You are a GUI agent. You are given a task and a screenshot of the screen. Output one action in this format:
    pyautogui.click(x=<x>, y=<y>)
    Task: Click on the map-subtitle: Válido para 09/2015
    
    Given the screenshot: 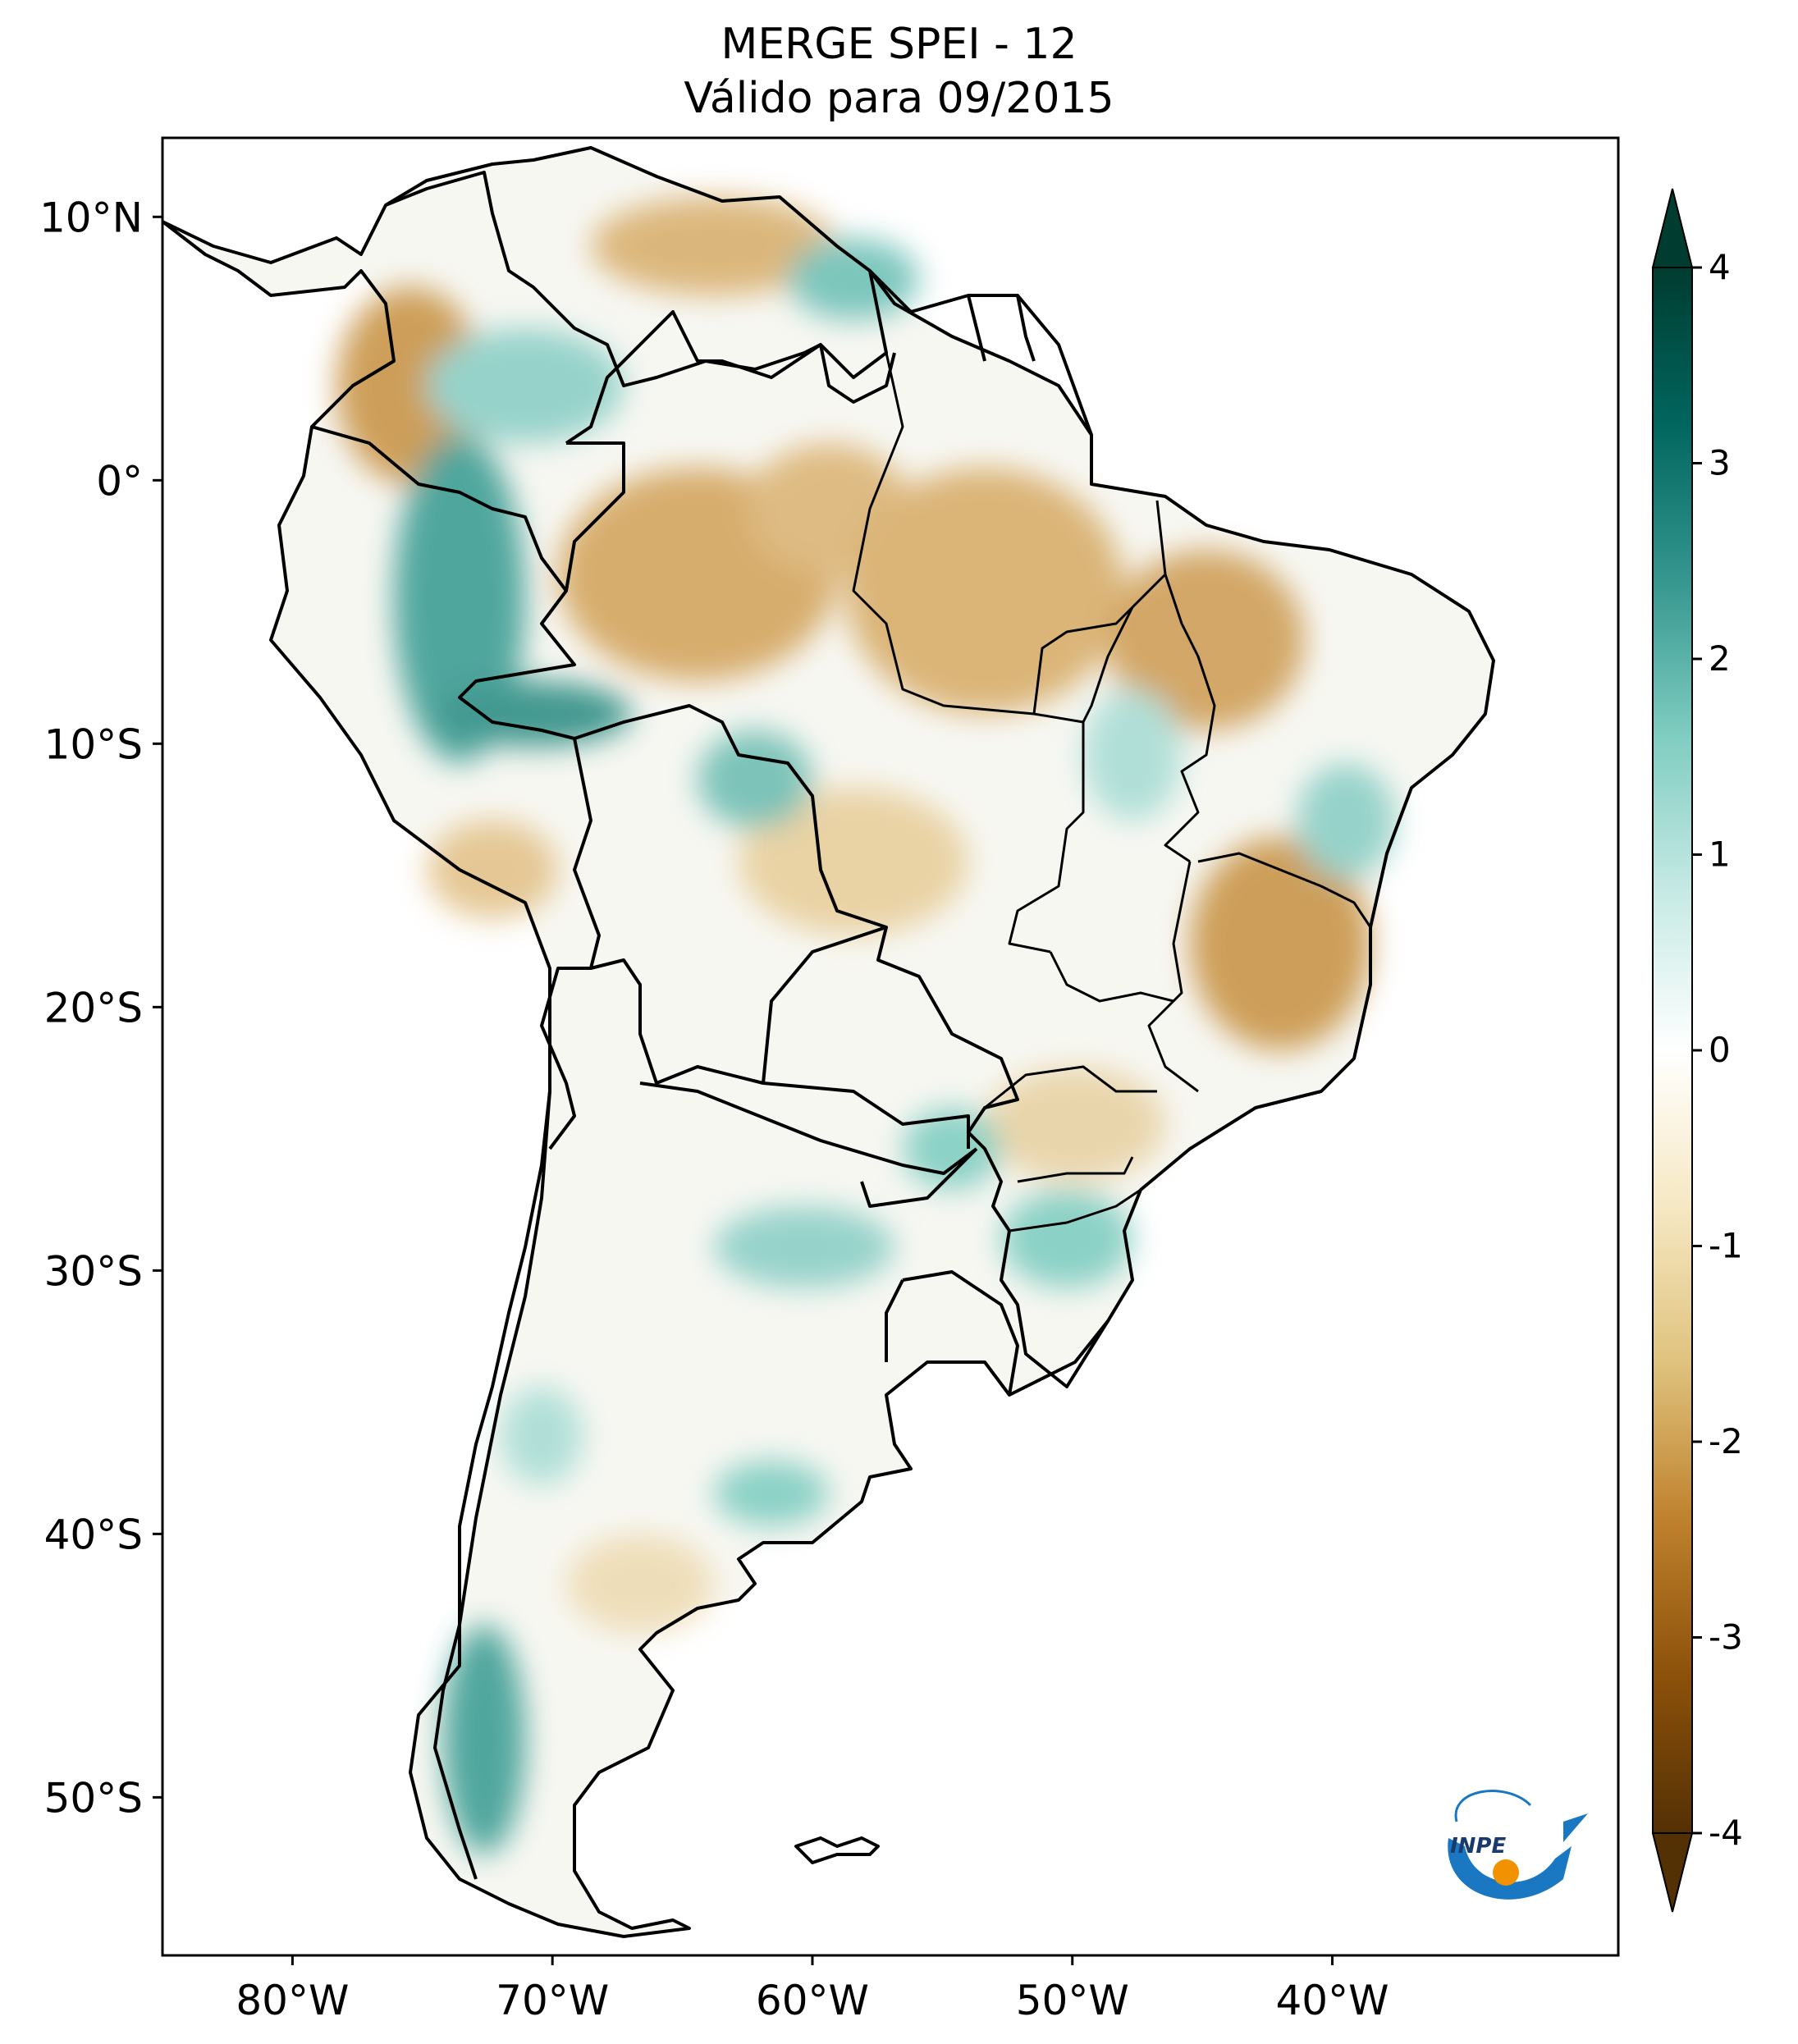 What is the action you would take?
    pyautogui.click(x=899, y=98)
    